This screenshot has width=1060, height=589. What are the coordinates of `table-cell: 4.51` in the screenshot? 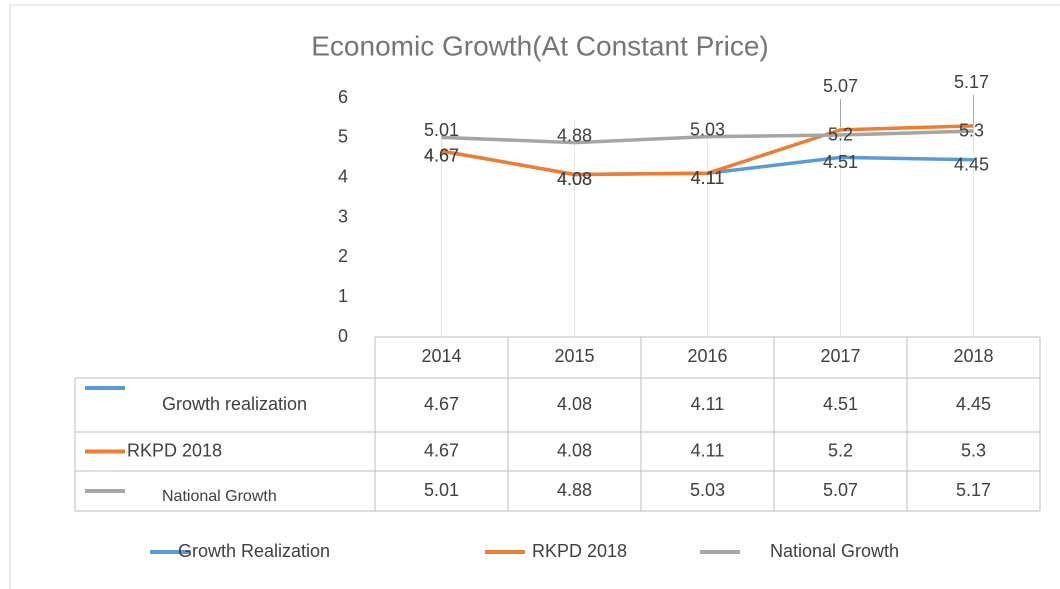 It's located at (840, 404).